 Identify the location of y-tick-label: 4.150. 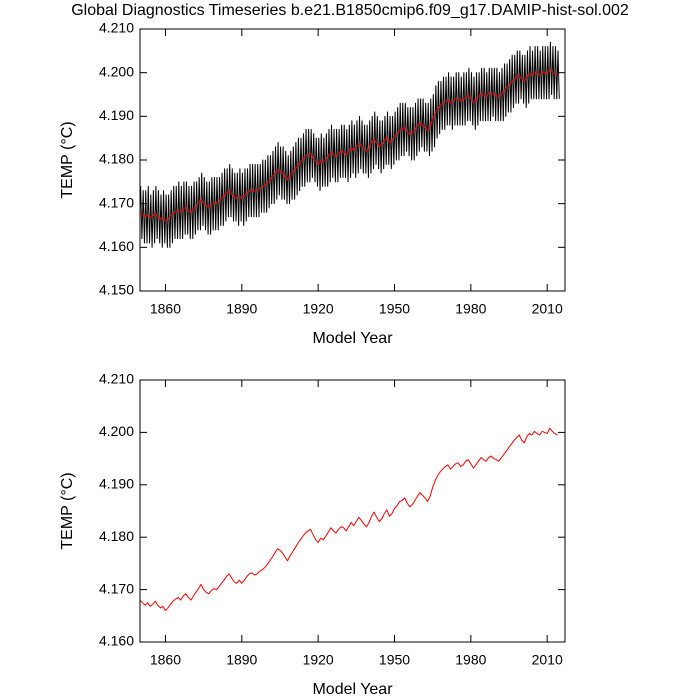
(116, 290).